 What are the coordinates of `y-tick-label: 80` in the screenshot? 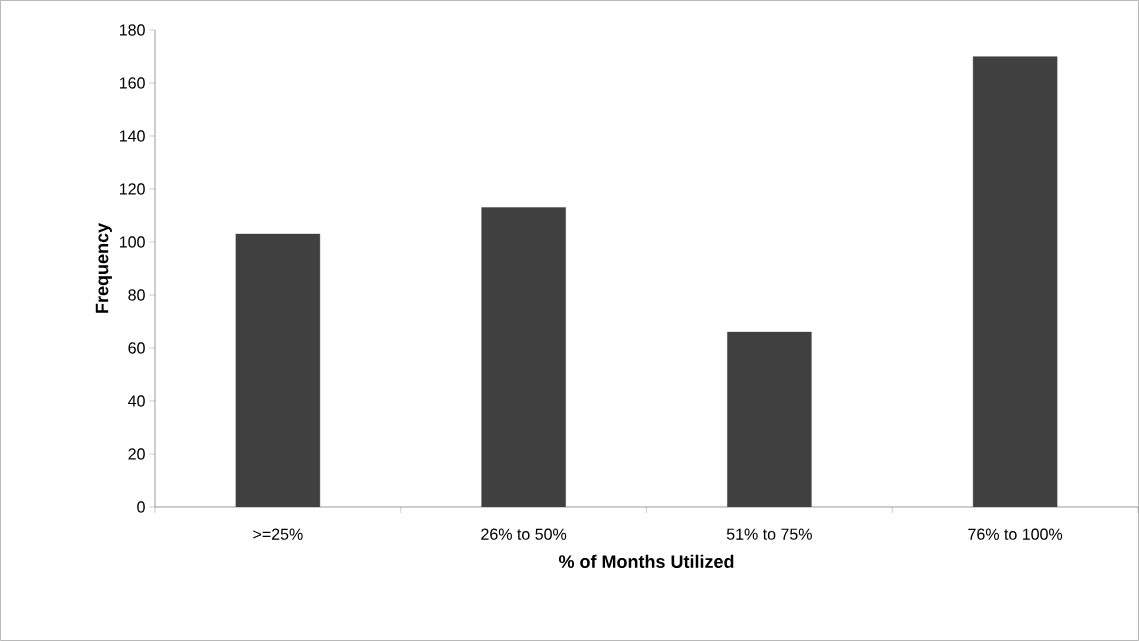 It's located at (136, 295).